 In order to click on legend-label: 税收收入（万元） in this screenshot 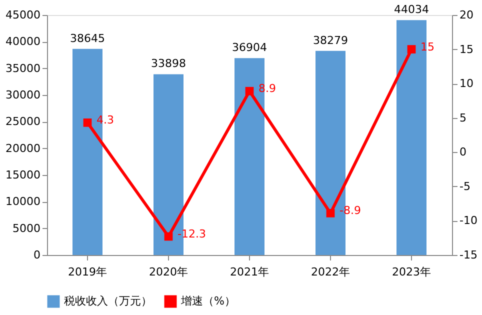, I will do `click(108, 301)`.